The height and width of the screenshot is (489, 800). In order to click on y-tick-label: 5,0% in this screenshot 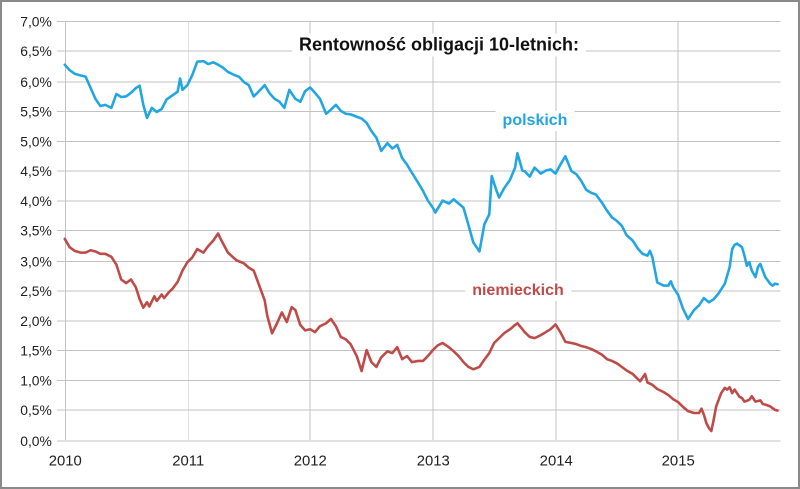, I will do `click(36, 141)`.